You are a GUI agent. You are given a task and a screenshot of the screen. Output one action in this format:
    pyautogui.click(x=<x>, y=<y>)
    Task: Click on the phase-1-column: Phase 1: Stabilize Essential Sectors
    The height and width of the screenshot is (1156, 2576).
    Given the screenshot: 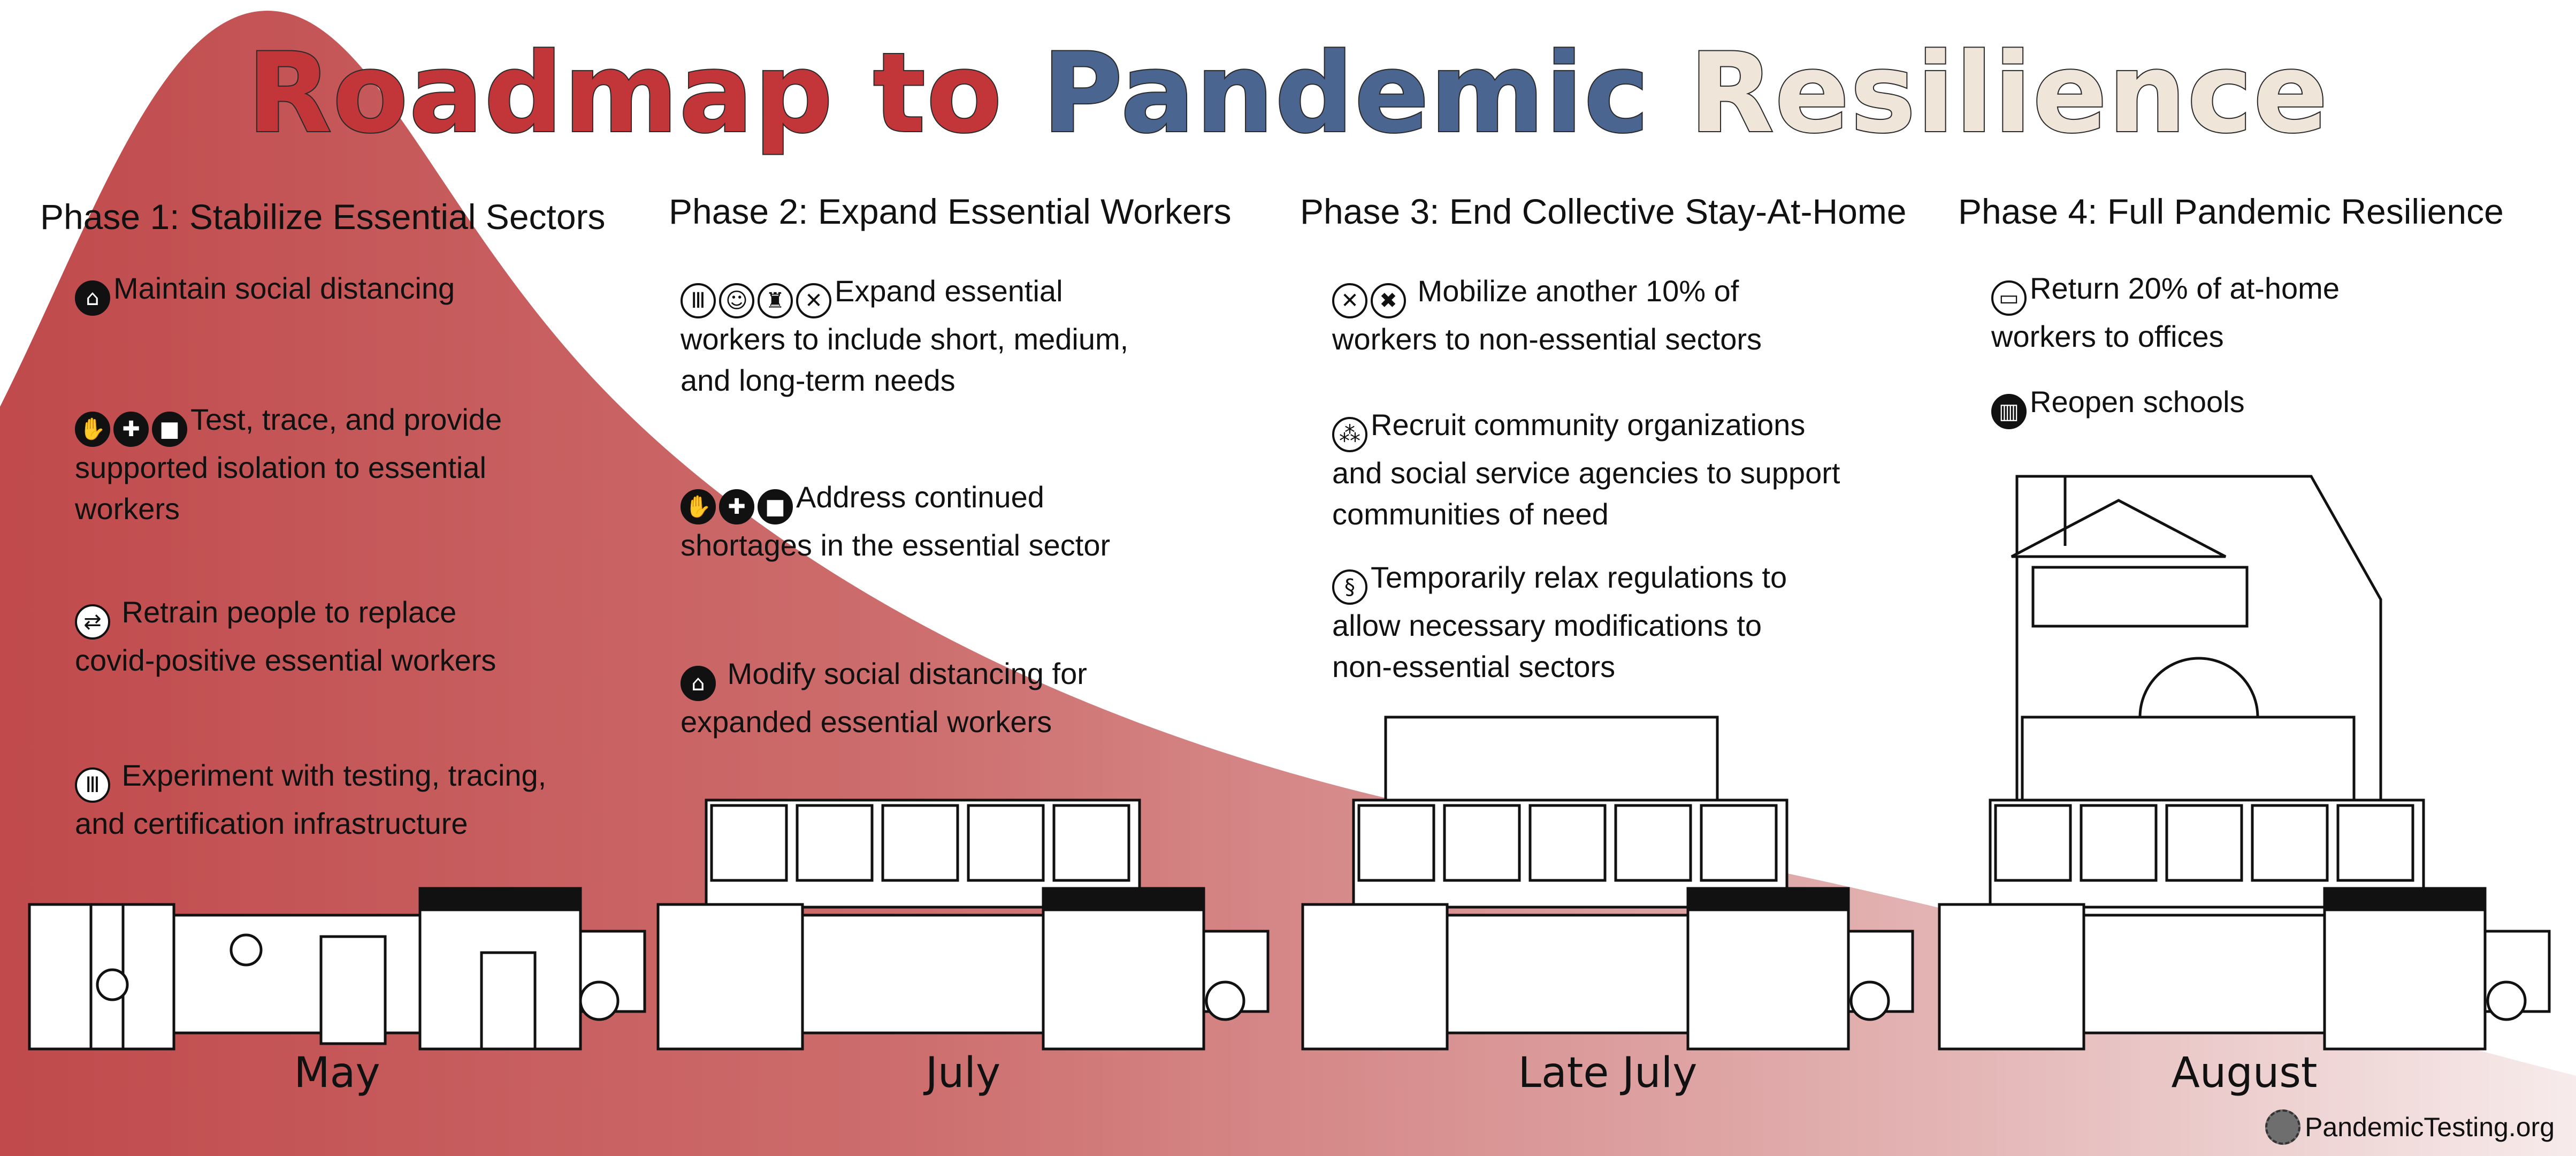 What is the action you would take?
    pyautogui.click(x=323, y=216)
    